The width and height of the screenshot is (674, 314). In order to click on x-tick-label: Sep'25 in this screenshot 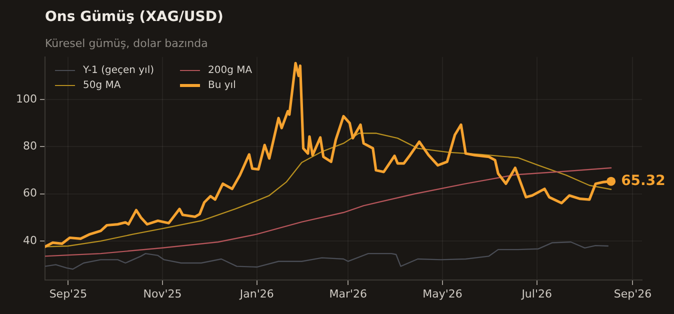, I will do `click(68, 293)`.